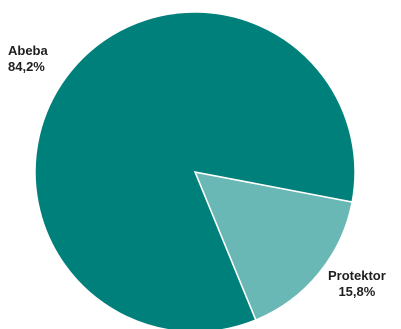 The height and width of the screenshot is (329, 401). I want to click on slice-label-abeba: Abeba 84,2%, so click(28, 59).